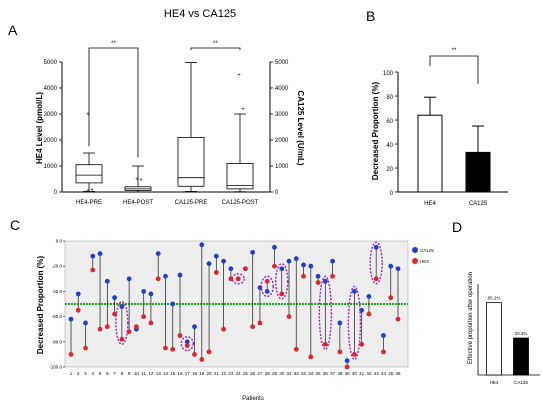  What do you see at coordinates (51, 89) in the screenshot?
I see `panel-a-ytick-label-left: 4000` at bounding box center [51, 89].